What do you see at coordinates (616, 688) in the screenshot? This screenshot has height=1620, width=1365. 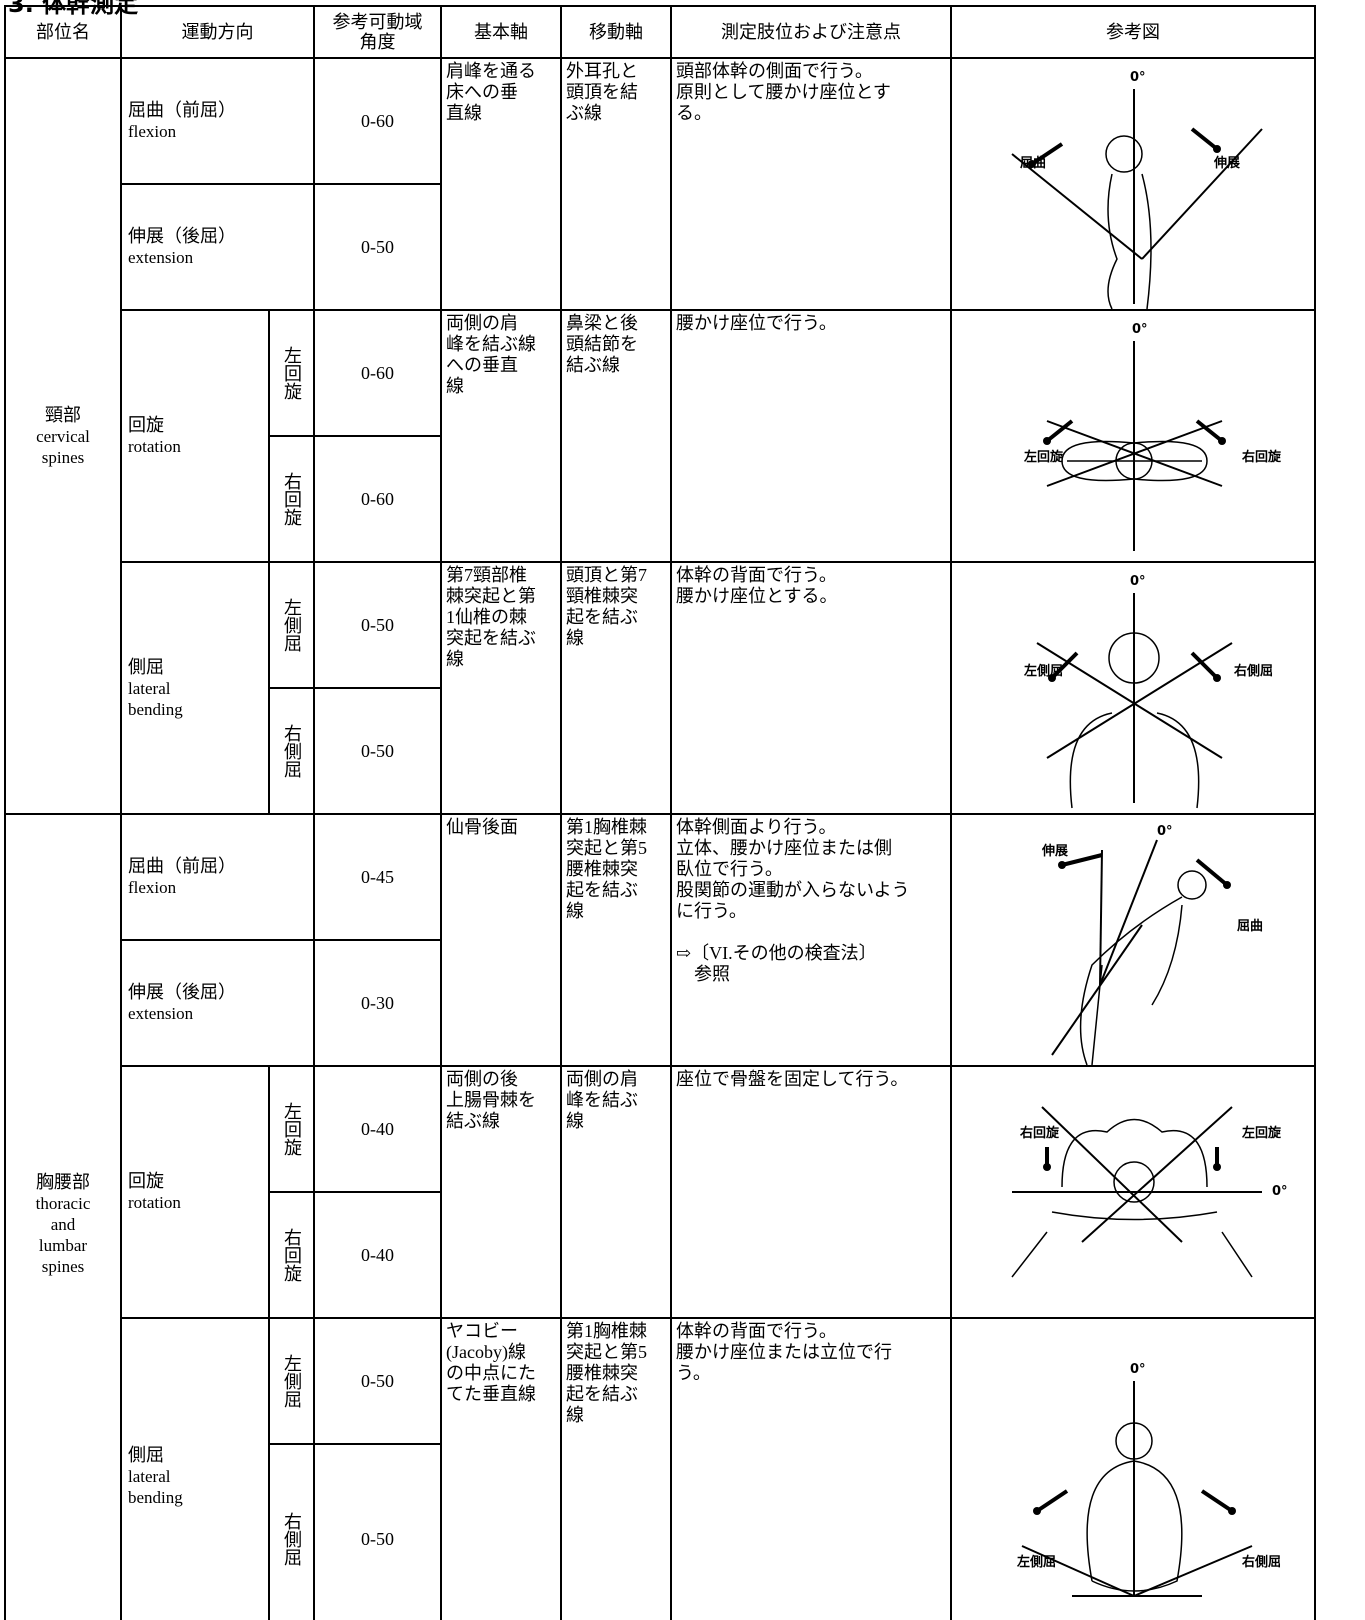 I see `moving-axis-cell: 頭頂と第7 頸椎棘突 起を結ぶ 線` at bounding box center [616, 688].